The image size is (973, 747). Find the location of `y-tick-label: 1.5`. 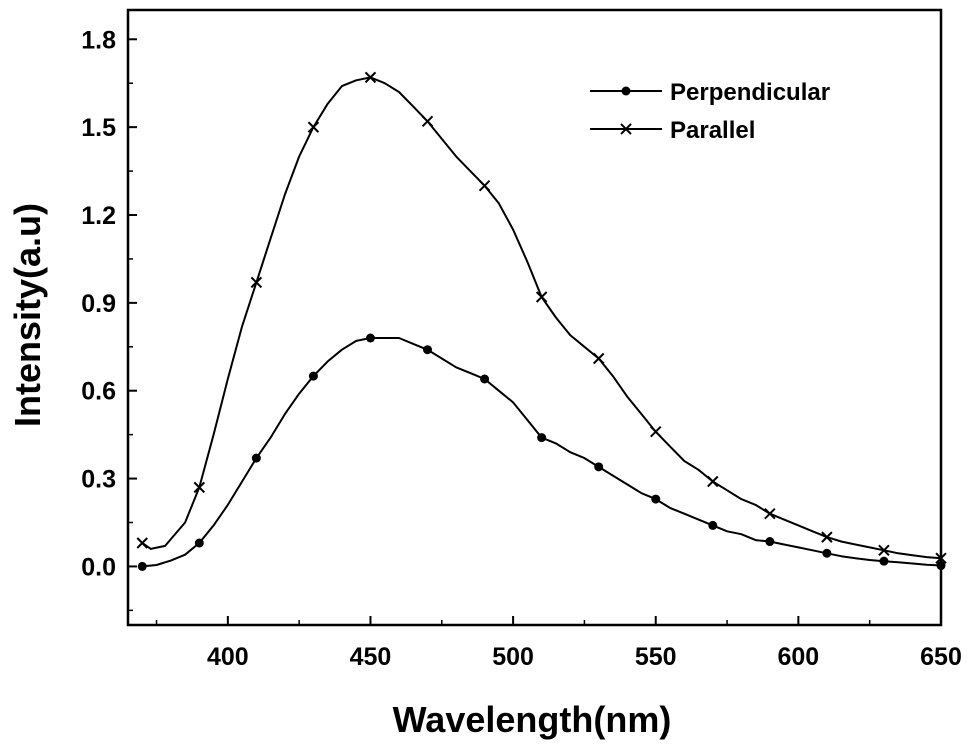

y-tick-label: 1.5 is located at coordinates (98, 128).